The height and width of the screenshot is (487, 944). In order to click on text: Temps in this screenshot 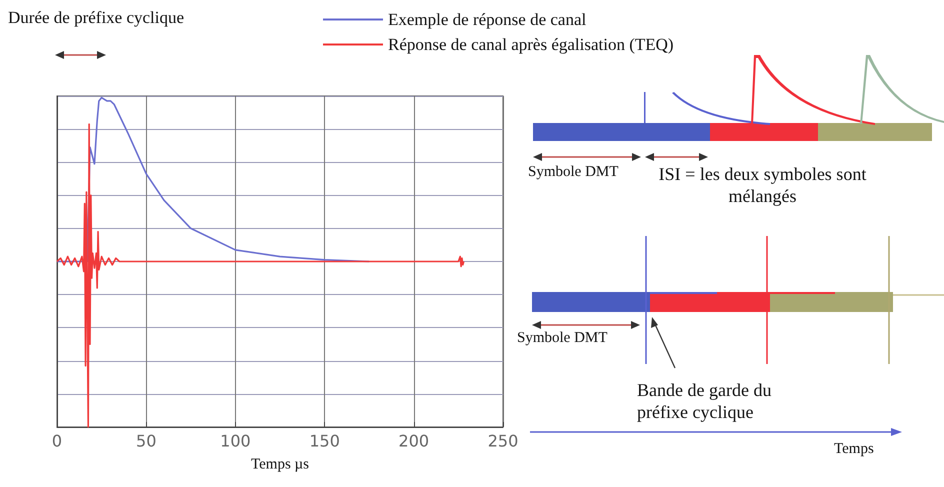, I will do `click(854, 449)`.